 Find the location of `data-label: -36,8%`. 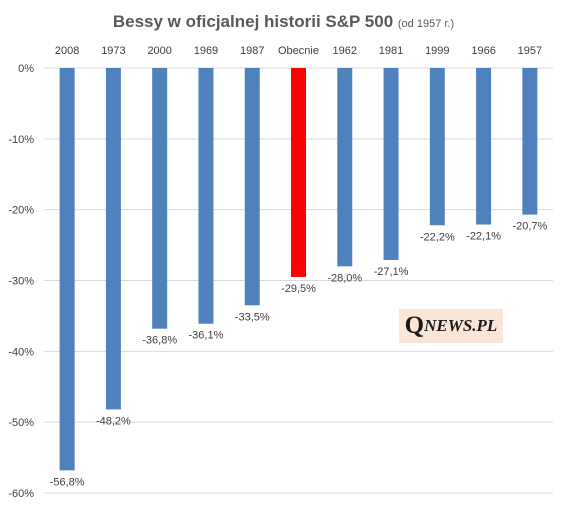

data-label: -36,8% is located at coordinates (159, 341).